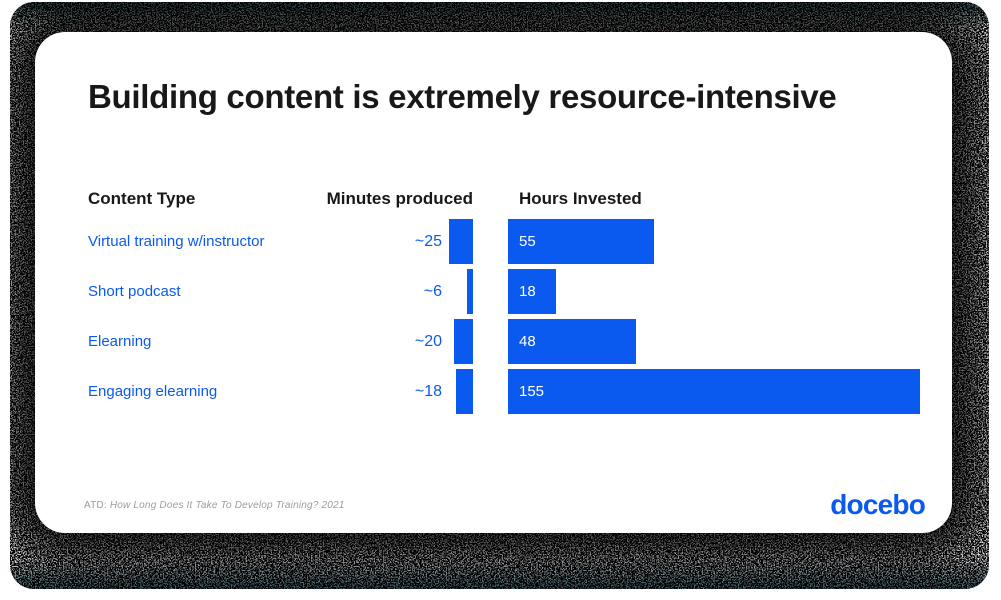  Describe the element at coordinates (393, 341) in the screenshot. I see `minutes-cell: ~20` at that location.